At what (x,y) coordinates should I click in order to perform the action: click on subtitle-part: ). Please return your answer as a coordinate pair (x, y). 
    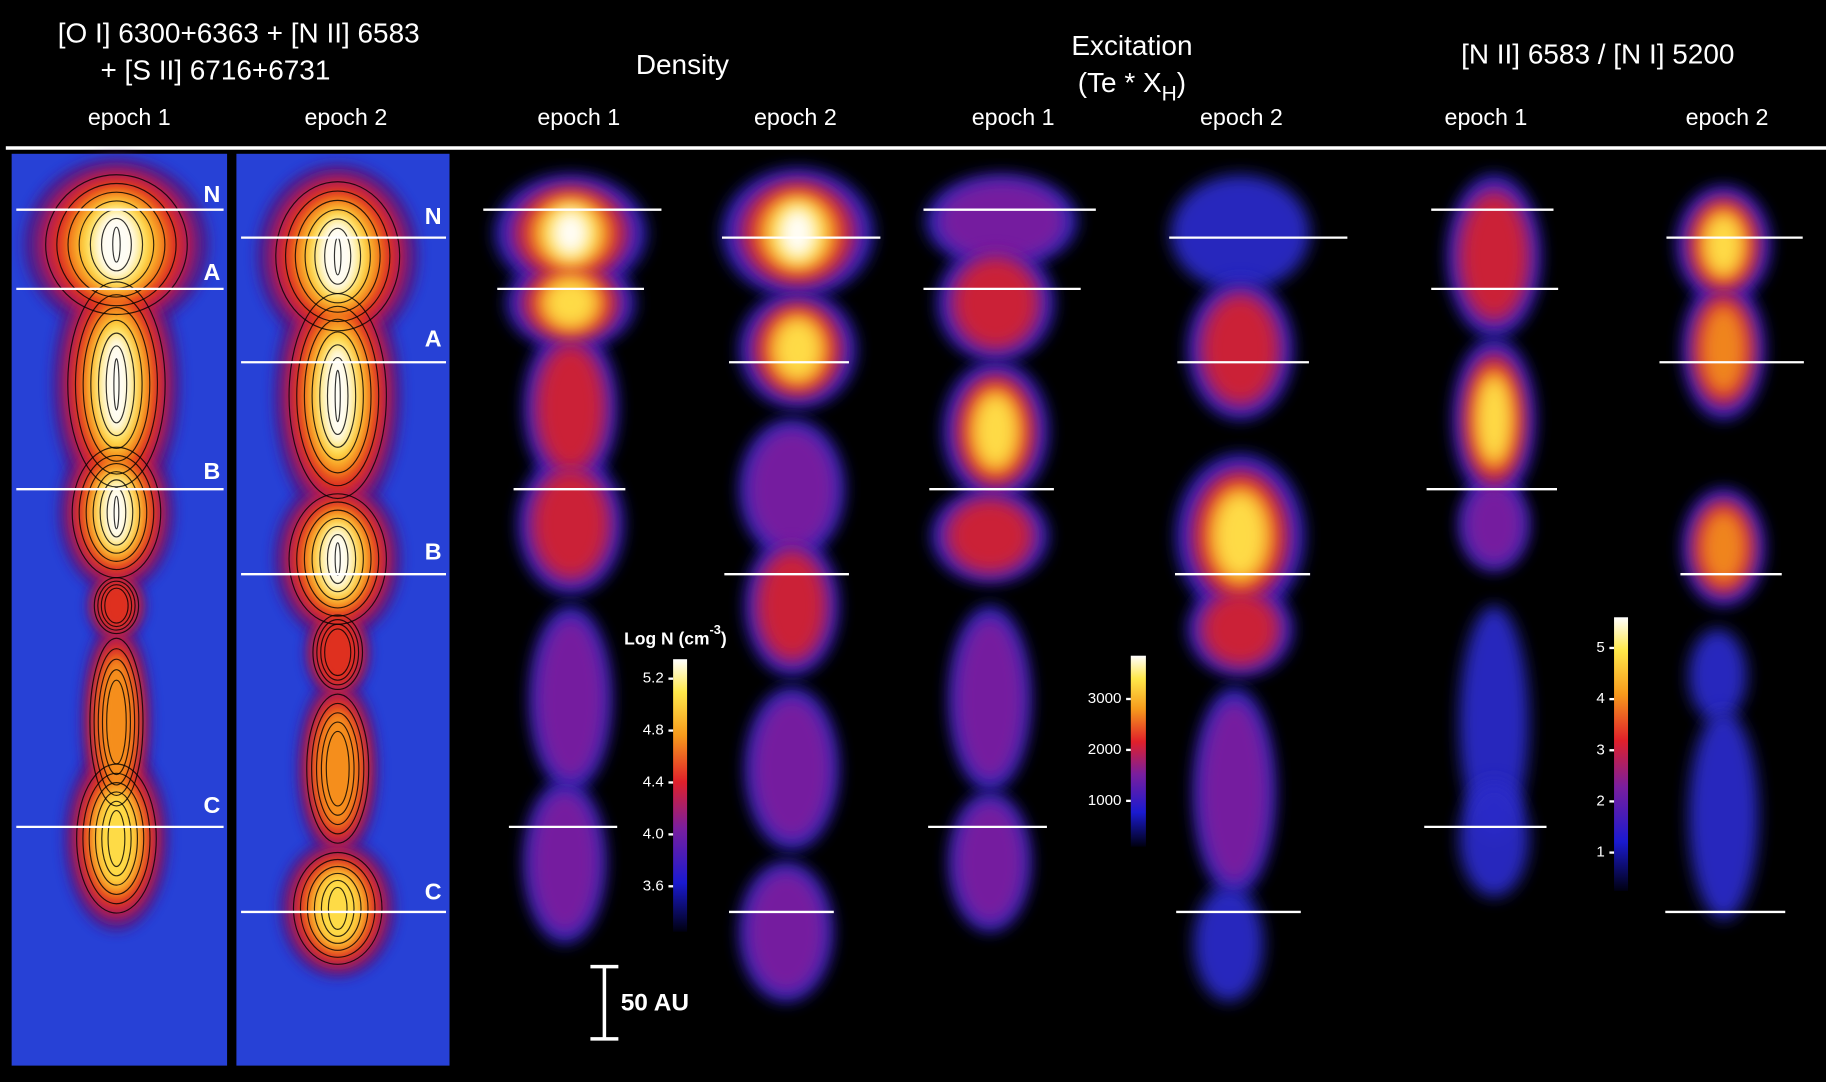
    Looking at the image, I should click on (1181, 82).